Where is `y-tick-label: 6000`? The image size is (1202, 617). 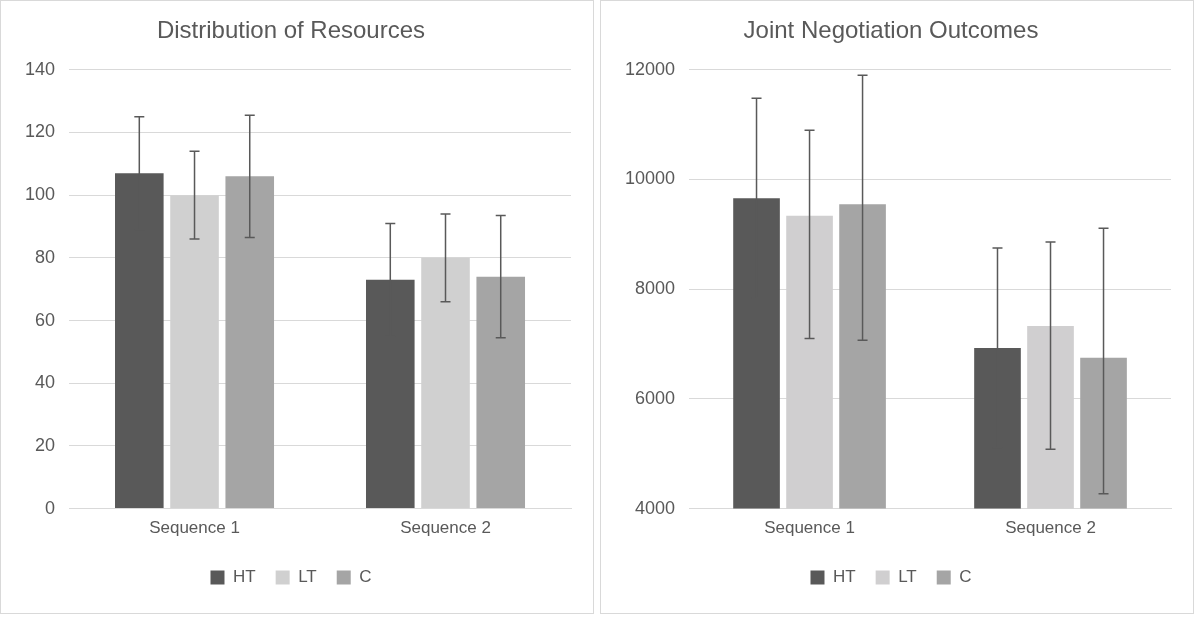
y-tick-label: 6000 is located at coordinates (655, 397).